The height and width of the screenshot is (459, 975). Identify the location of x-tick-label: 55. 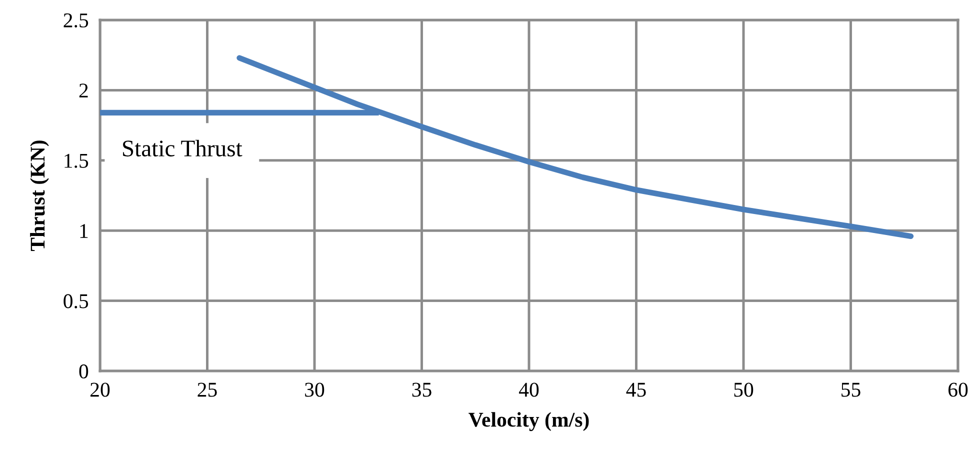
(851, 389).